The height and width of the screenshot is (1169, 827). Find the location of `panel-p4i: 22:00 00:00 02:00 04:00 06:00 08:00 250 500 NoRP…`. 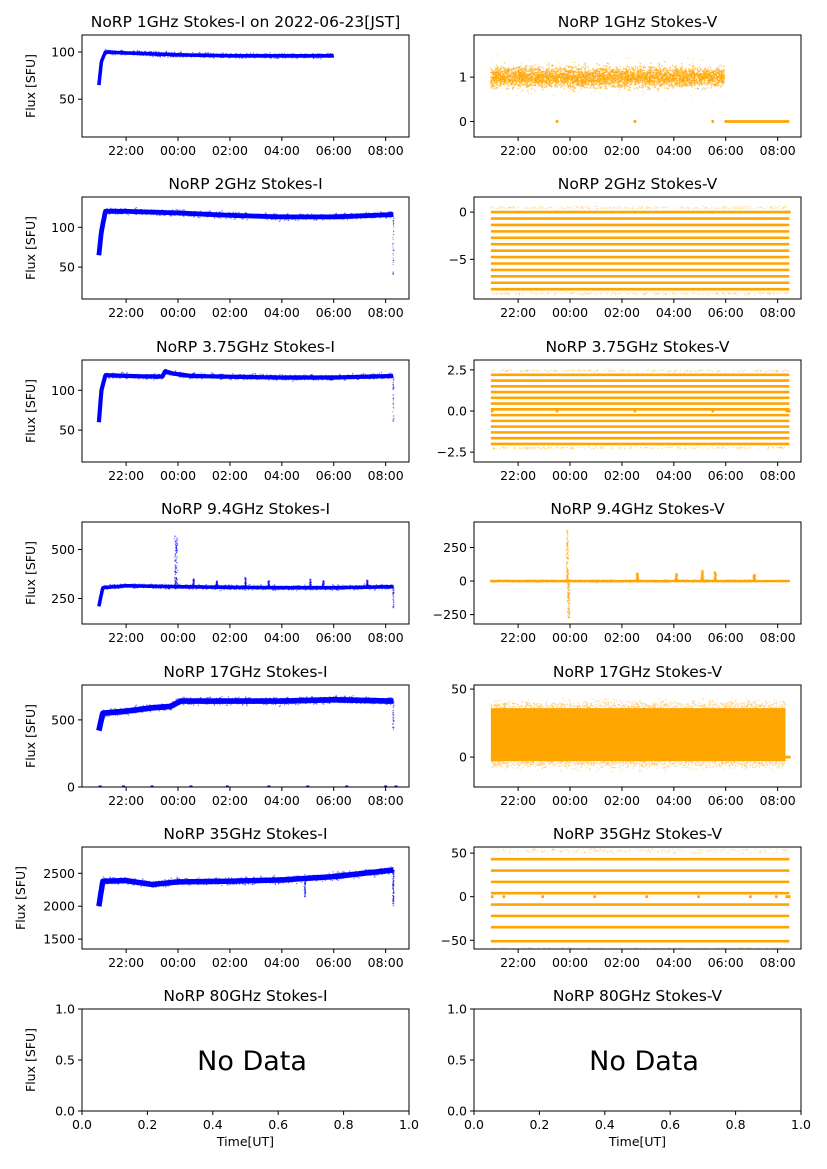

panel-p4i: 22:00 00:00 02:00 04:00 06:00 08:00 250 500 NoRP… is located at coordinates (216, 572).